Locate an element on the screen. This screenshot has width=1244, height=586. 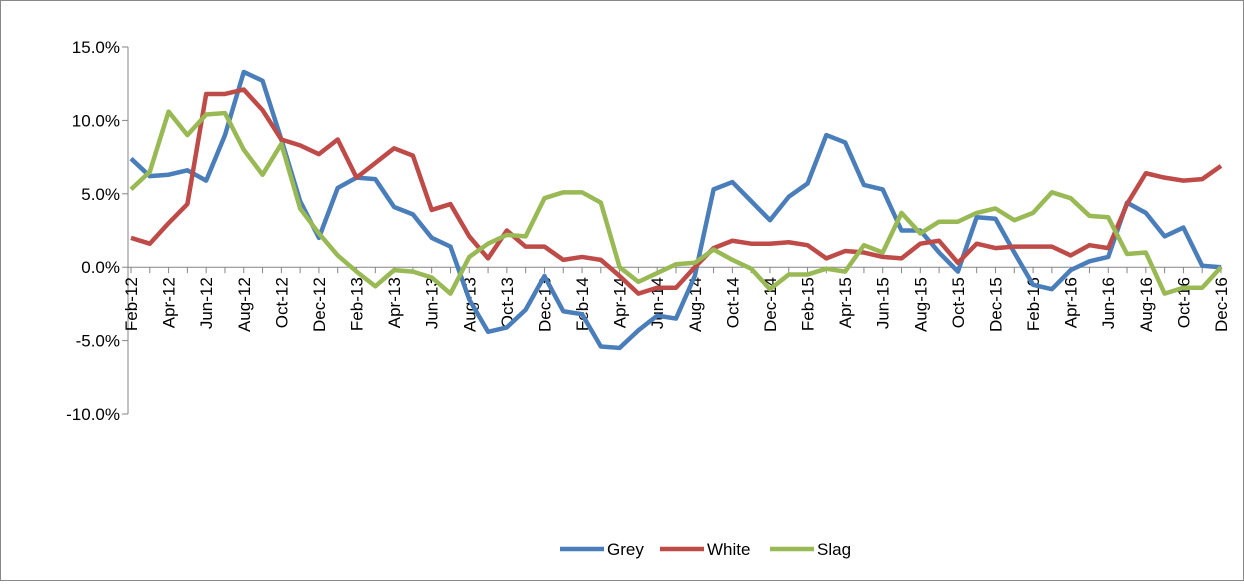
x-tick-label: Jun-13 is located at coordinates (432, 303).